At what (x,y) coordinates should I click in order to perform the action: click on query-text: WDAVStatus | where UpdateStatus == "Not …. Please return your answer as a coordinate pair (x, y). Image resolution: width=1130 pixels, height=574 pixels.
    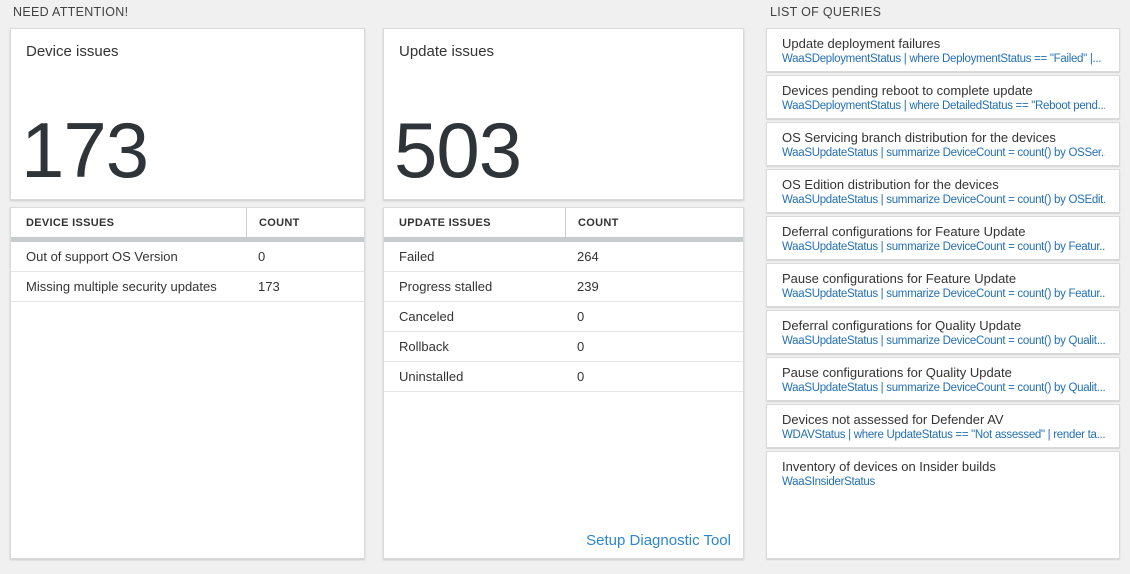
    Looking at the image, I should click on (943, 435).